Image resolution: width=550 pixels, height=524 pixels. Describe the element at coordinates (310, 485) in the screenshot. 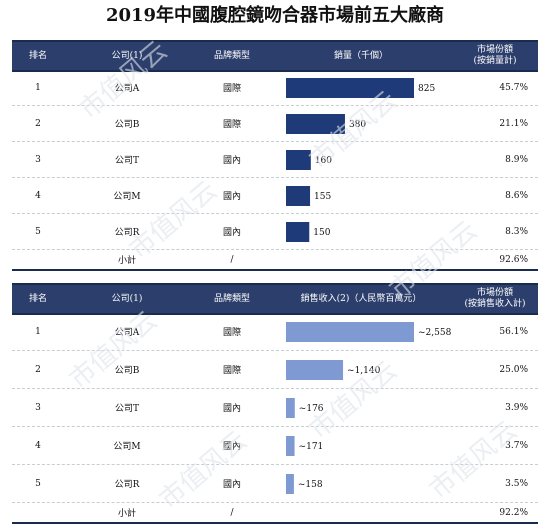

I see `bar-value-label: ~158` at that location.